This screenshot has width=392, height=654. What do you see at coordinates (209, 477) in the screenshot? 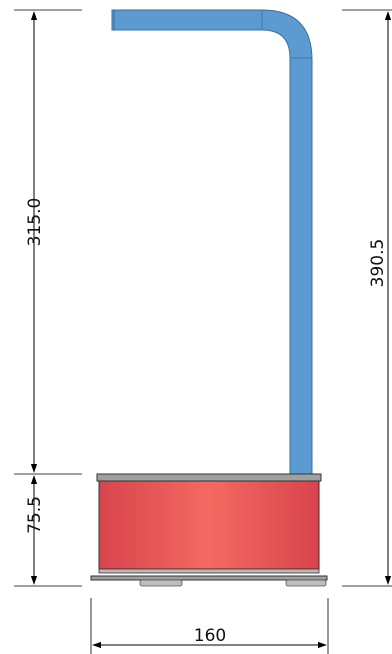
I see `base-top-plate` at bounding box center [209, 477].